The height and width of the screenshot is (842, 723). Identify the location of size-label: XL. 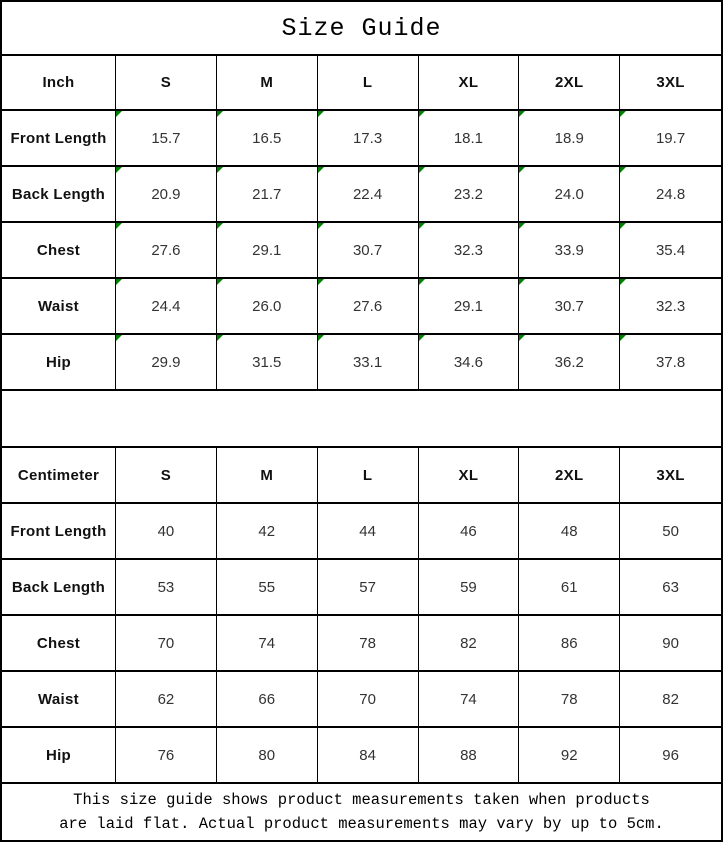
(468, 475).